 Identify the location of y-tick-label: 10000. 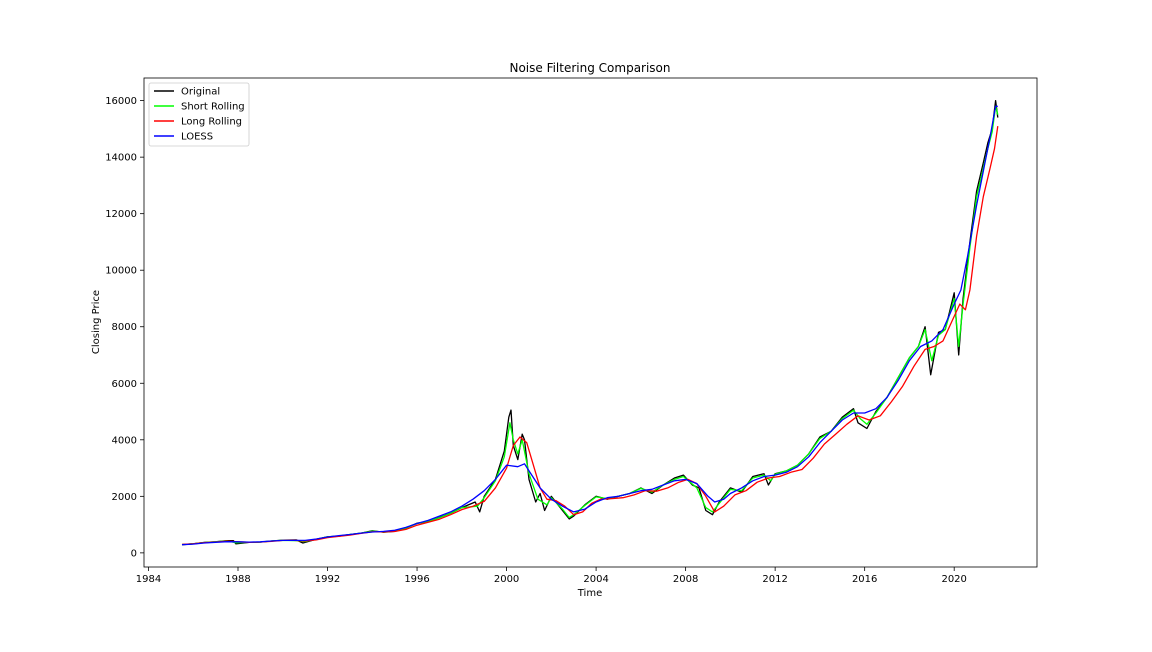
(121, 271).